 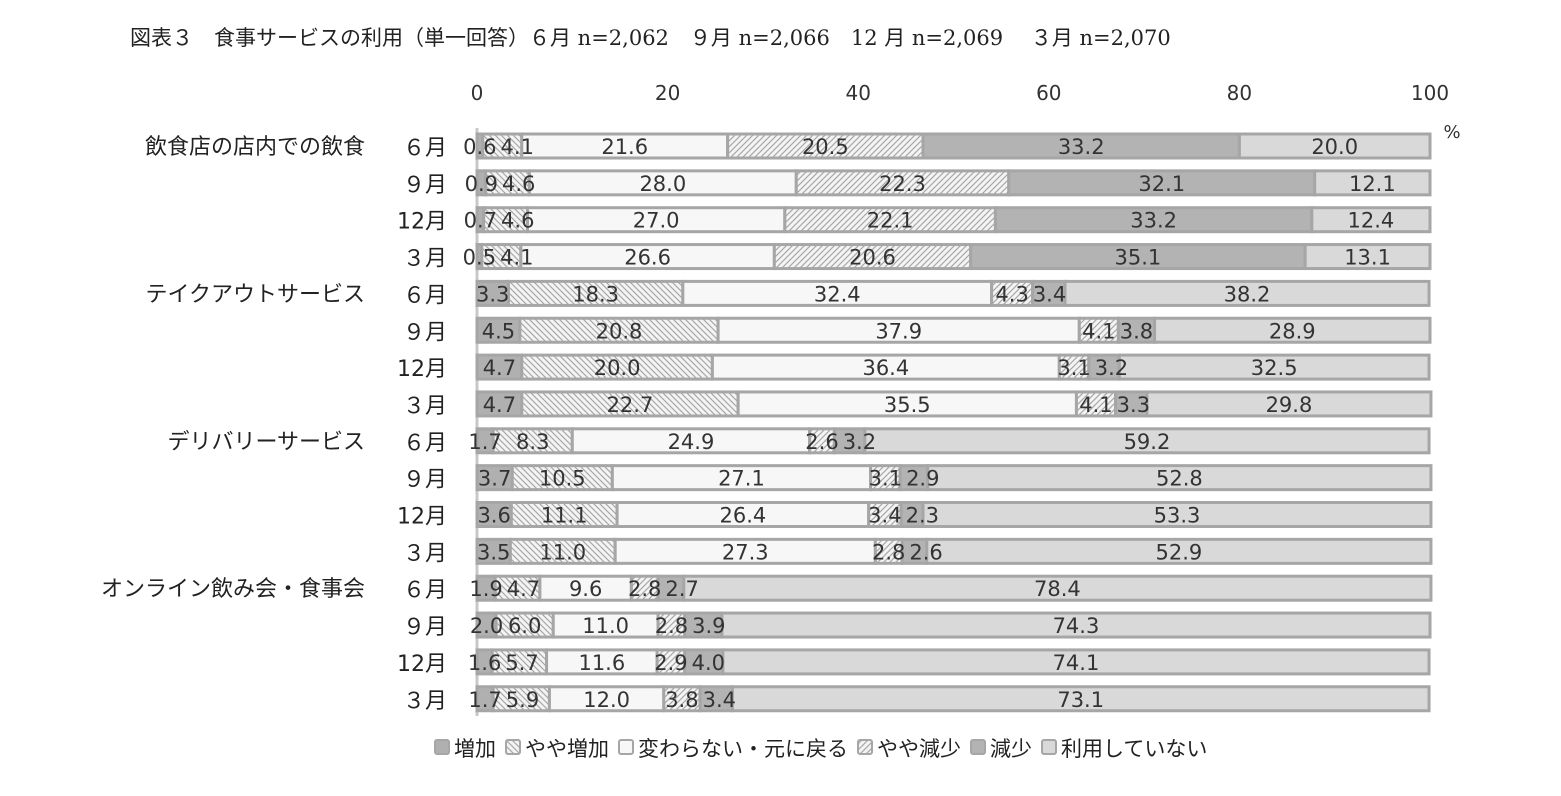 I want to click on data-label: 3.7, so click(x=494, y=479).